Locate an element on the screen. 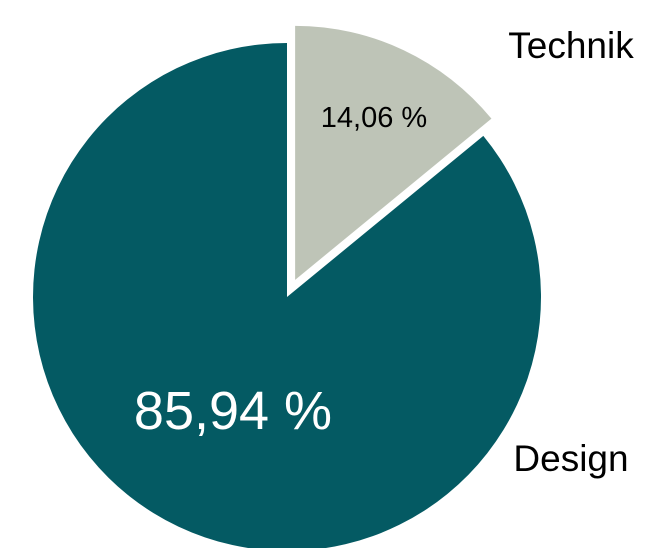 This screenshot has width=665, height=548. category-label-design: Design is located at coordinates (570, 458).